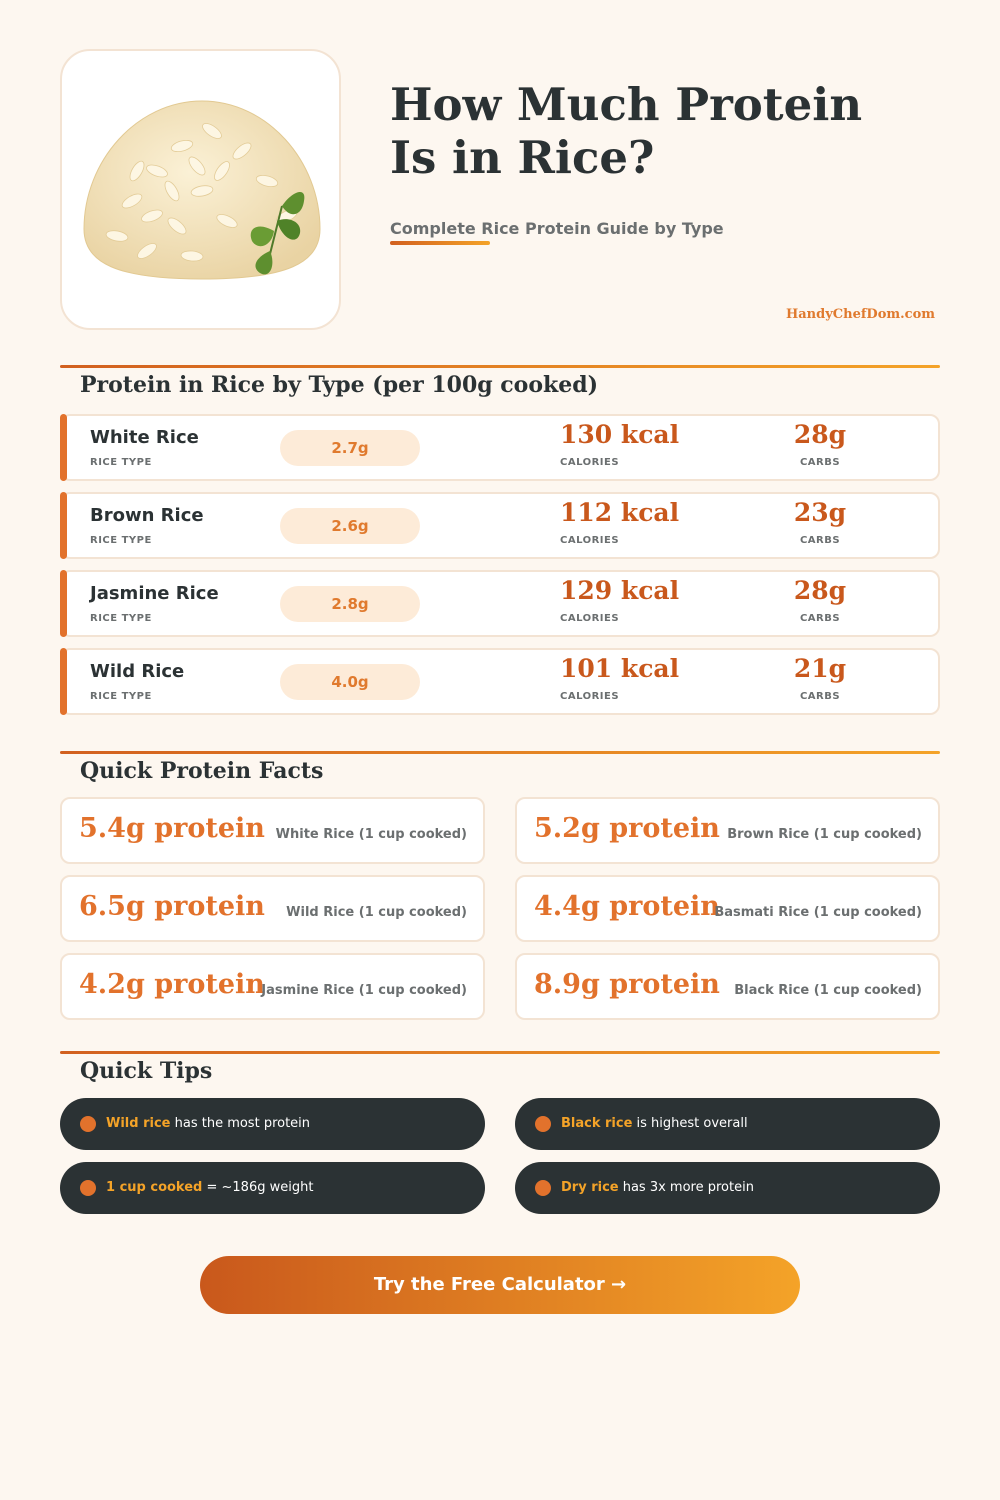  I want to click on carbs-value: 21g, so click(820, 668).